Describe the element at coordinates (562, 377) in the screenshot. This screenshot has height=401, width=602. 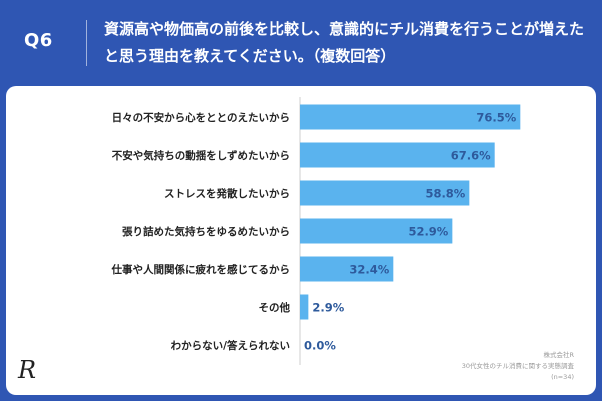
I see `source-sample: (n=34)` at that location.